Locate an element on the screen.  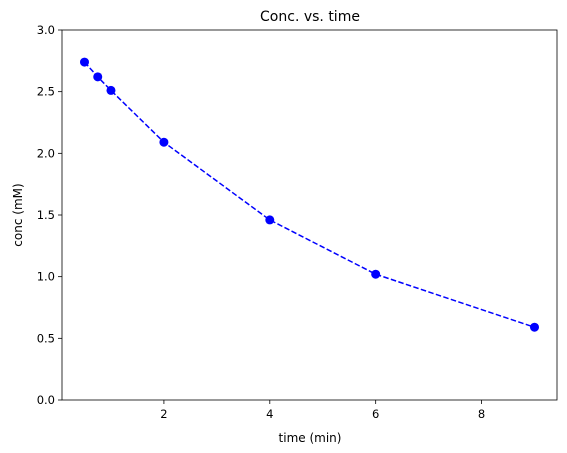
y-tick-label: 2.5 is located at coordinates (46, 92).